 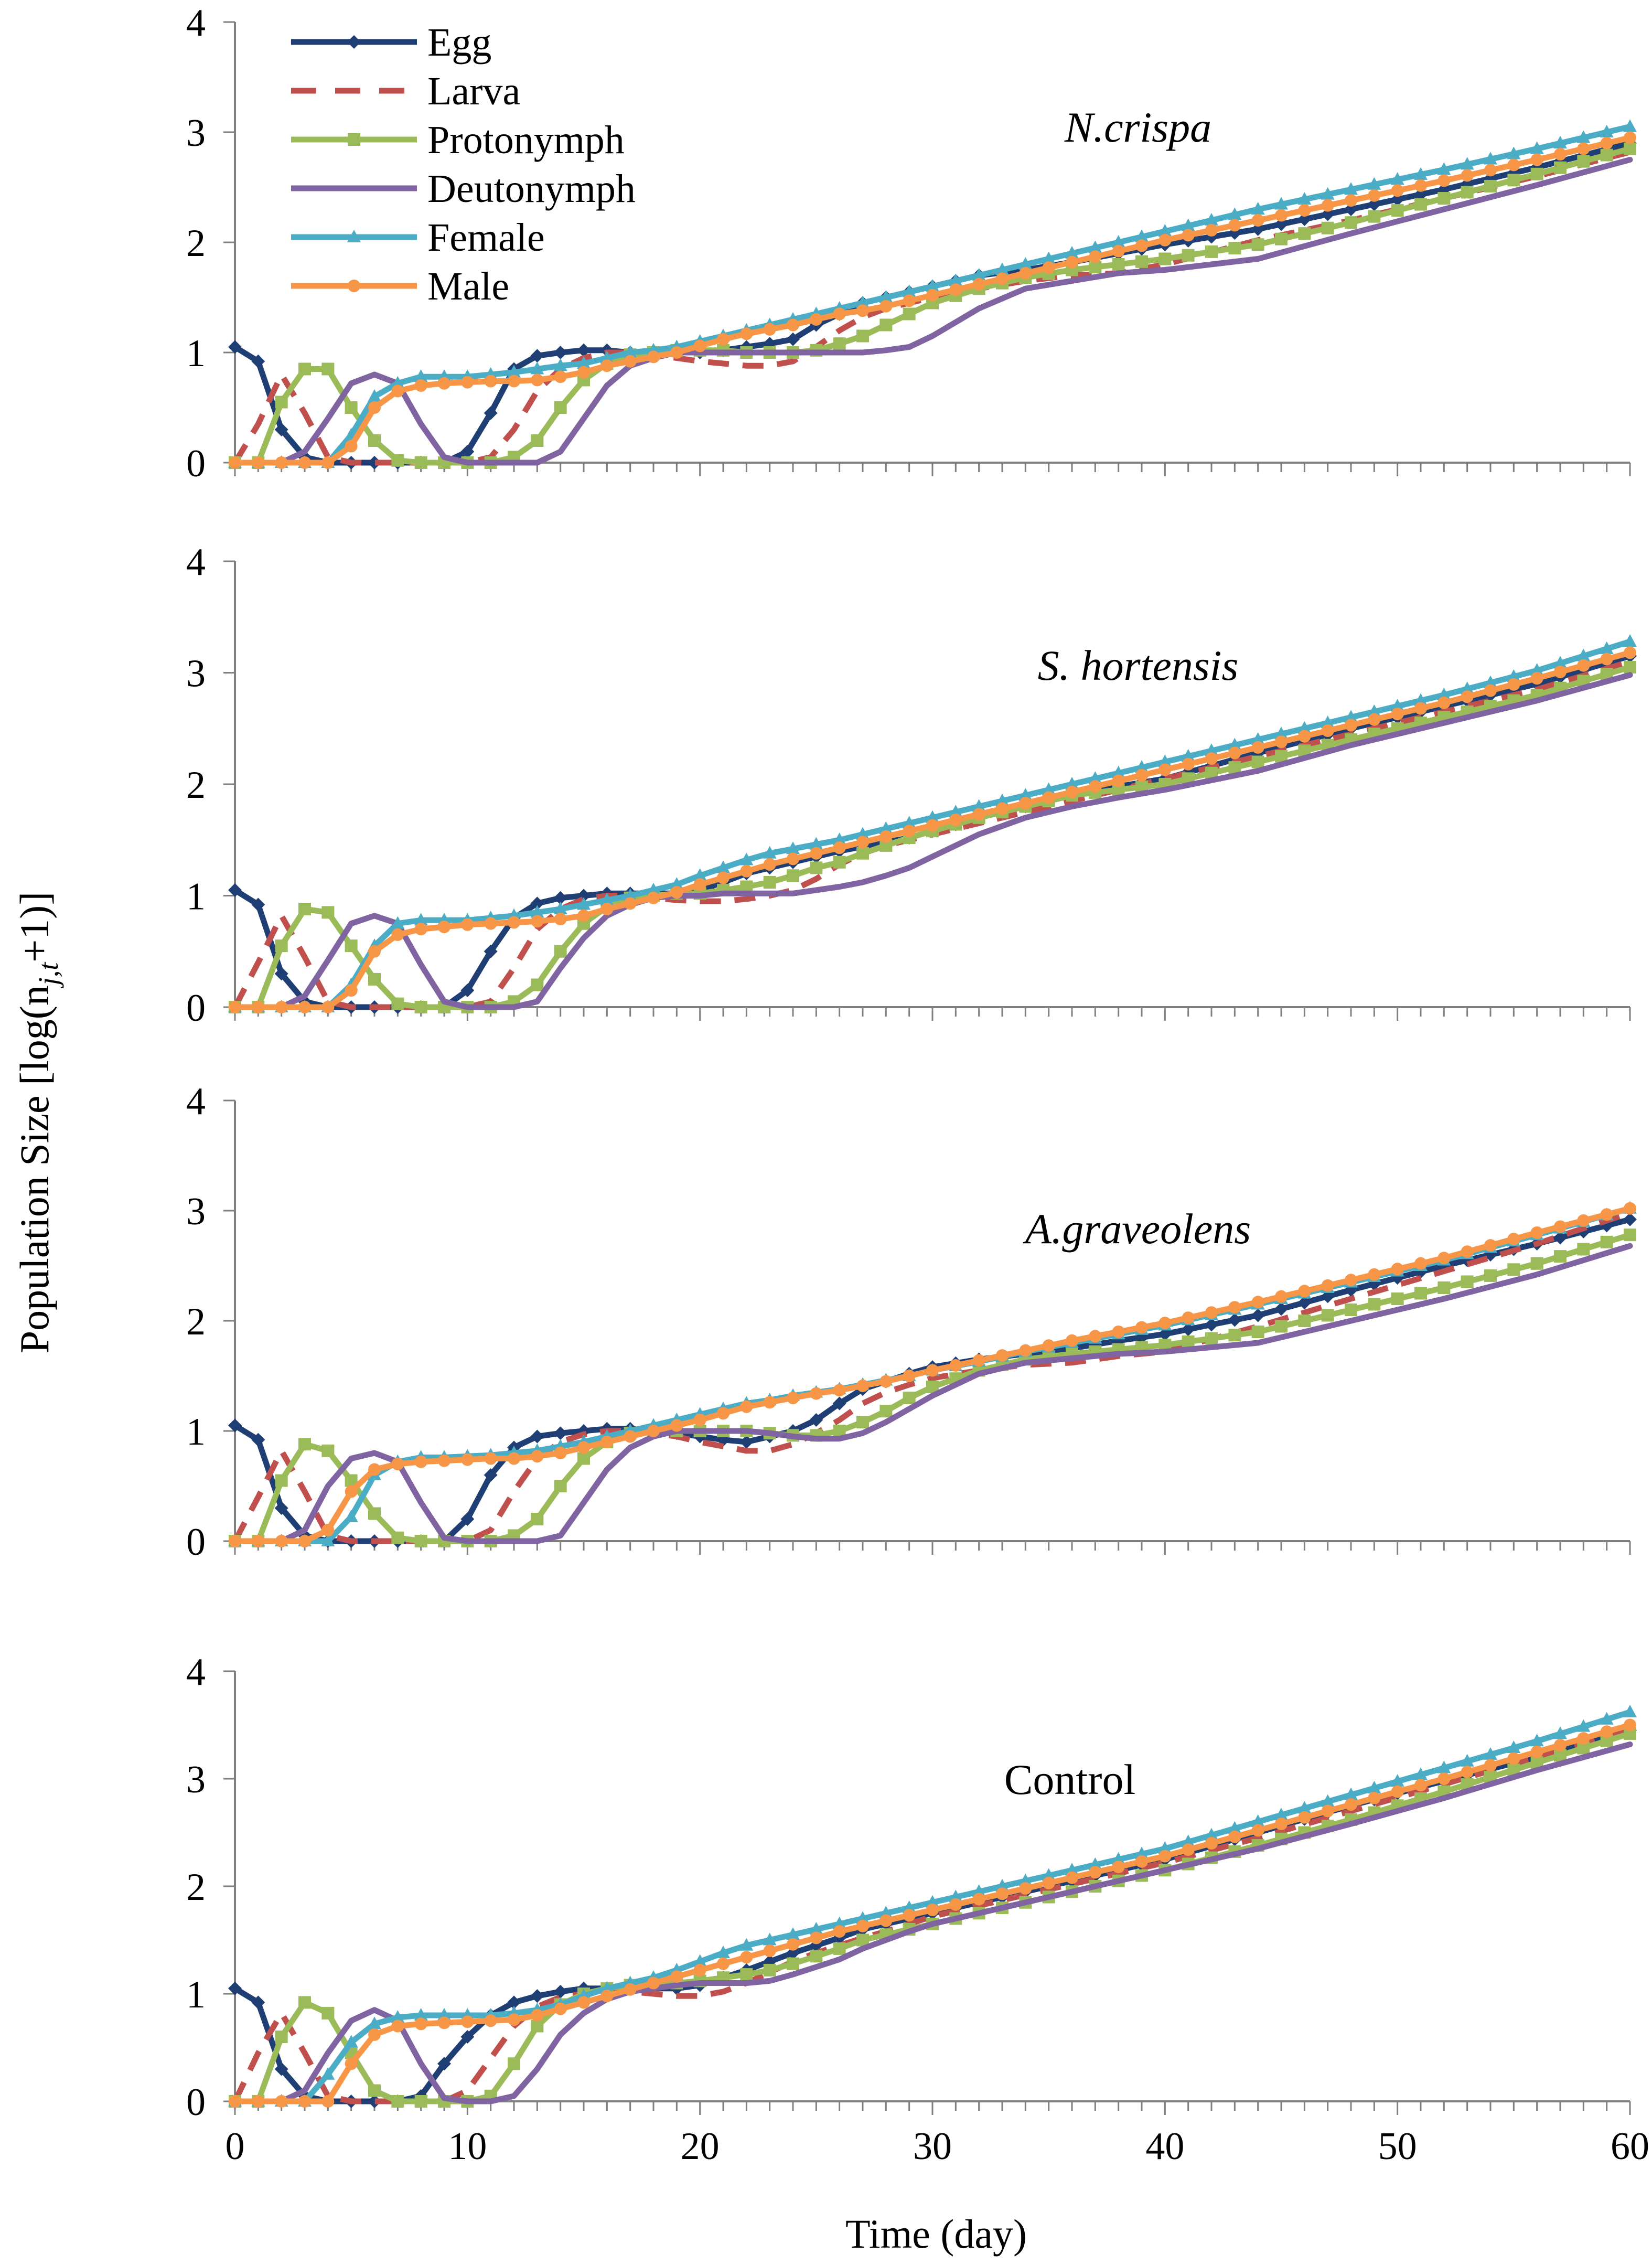 I want to click on y-tick-label: 4, so click(x=196, y=563).